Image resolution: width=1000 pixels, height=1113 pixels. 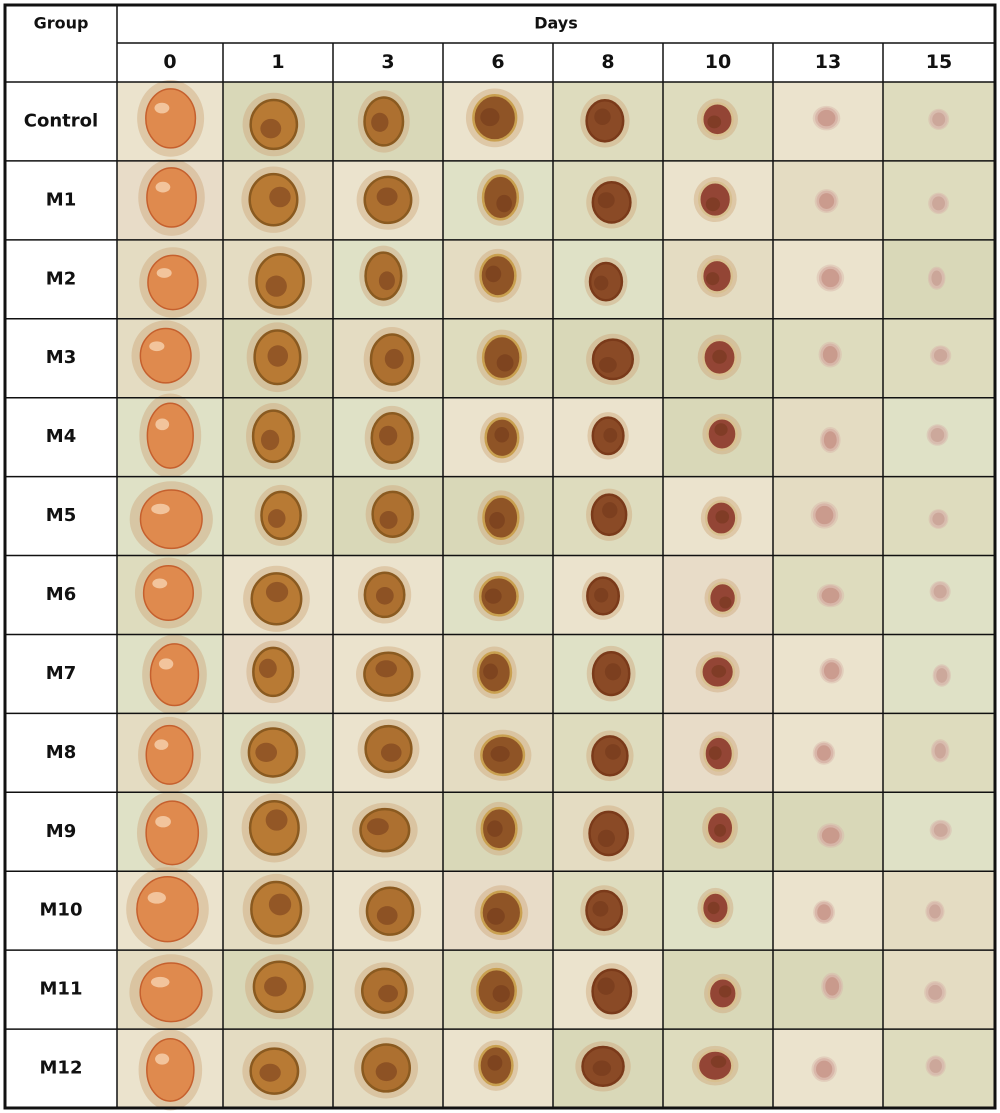 I want to click on group-label: M12, so click(x=61, y=1068).